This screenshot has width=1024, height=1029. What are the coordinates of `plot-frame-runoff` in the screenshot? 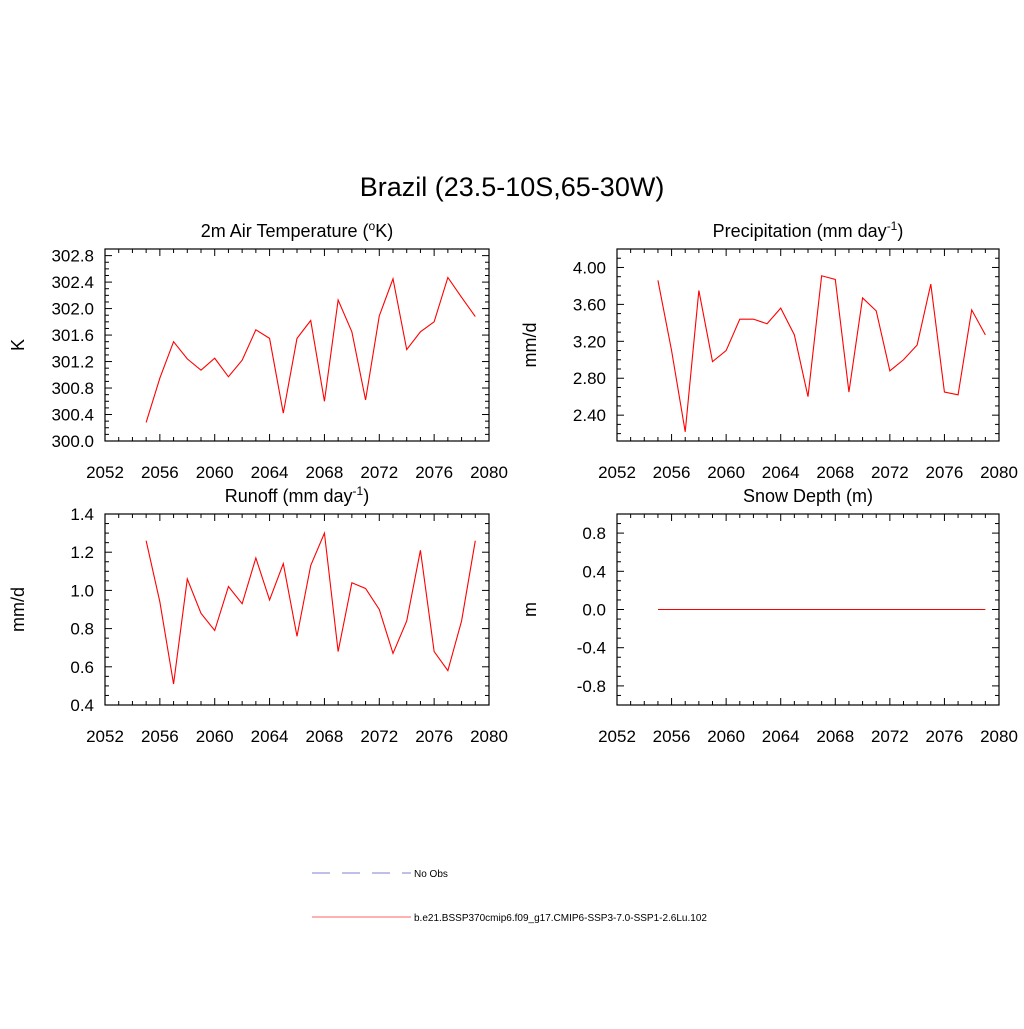 It's located at (297, 609).